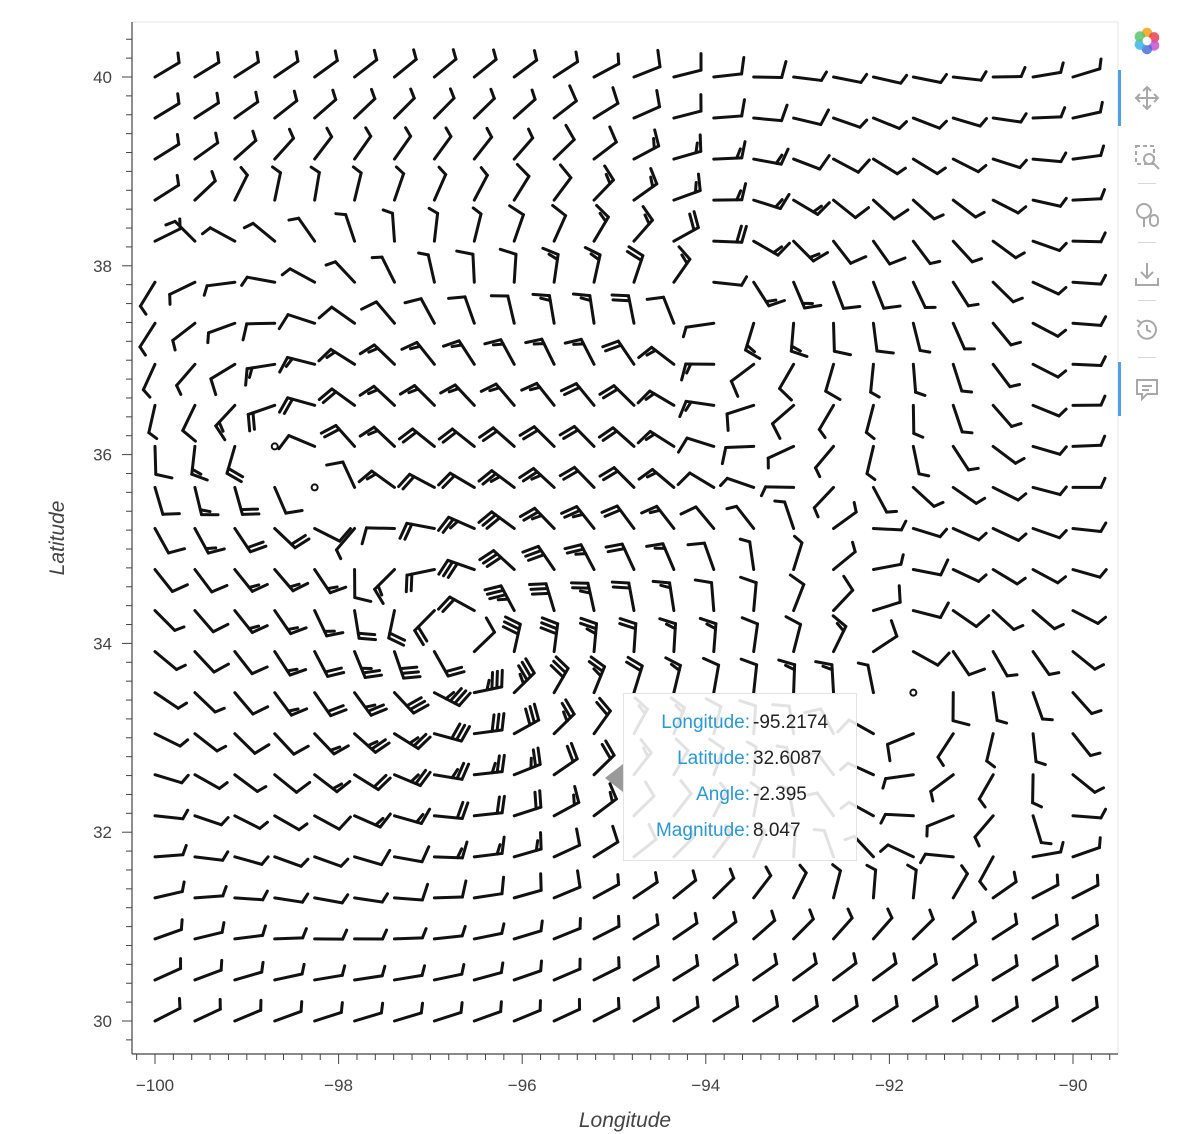  I want to click on y-tick-label: 36, so click(102, 455).